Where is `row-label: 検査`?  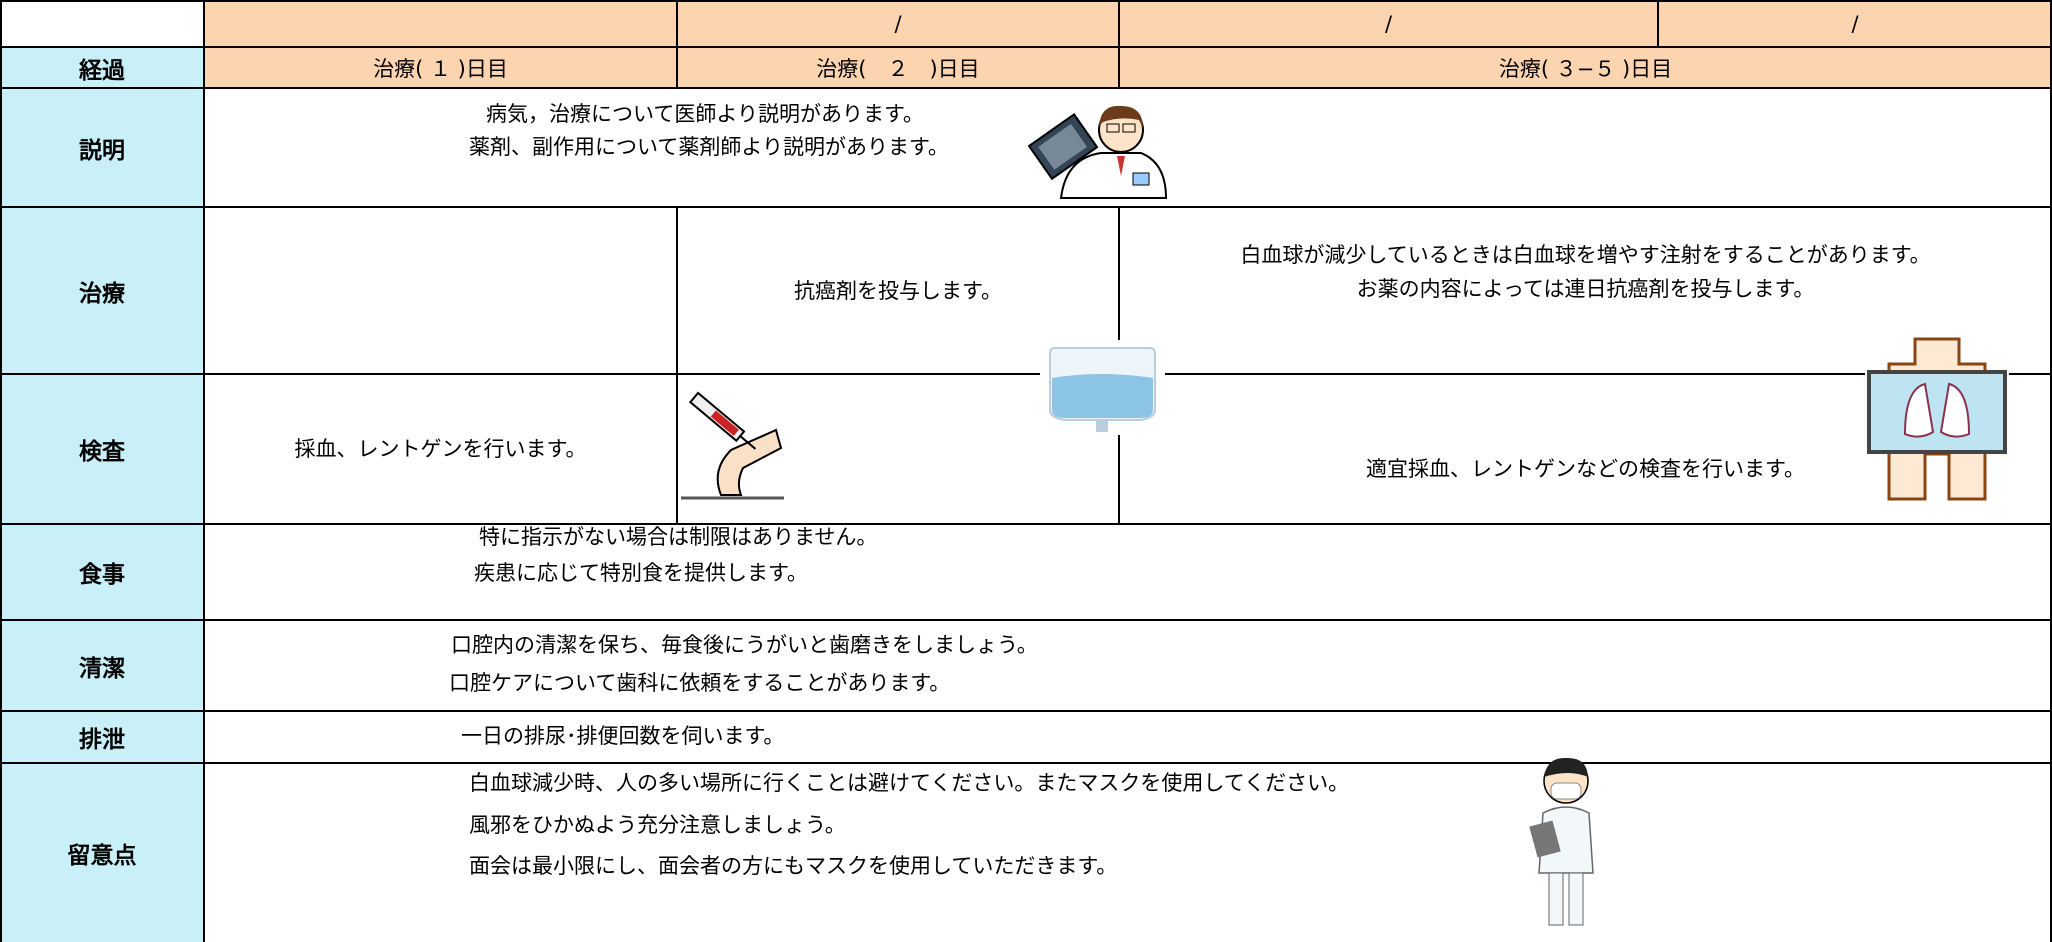
row-label: 検査 is located at coordinates (102, 449).